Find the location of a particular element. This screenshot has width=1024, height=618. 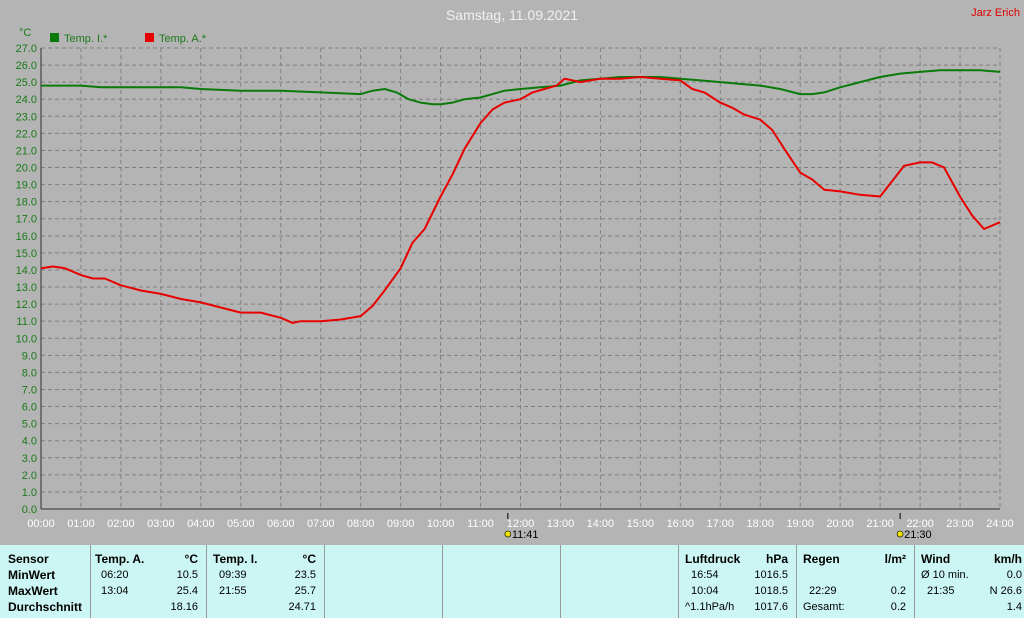

x-tick-label: 10:00 is located at coordinates (441, 524).